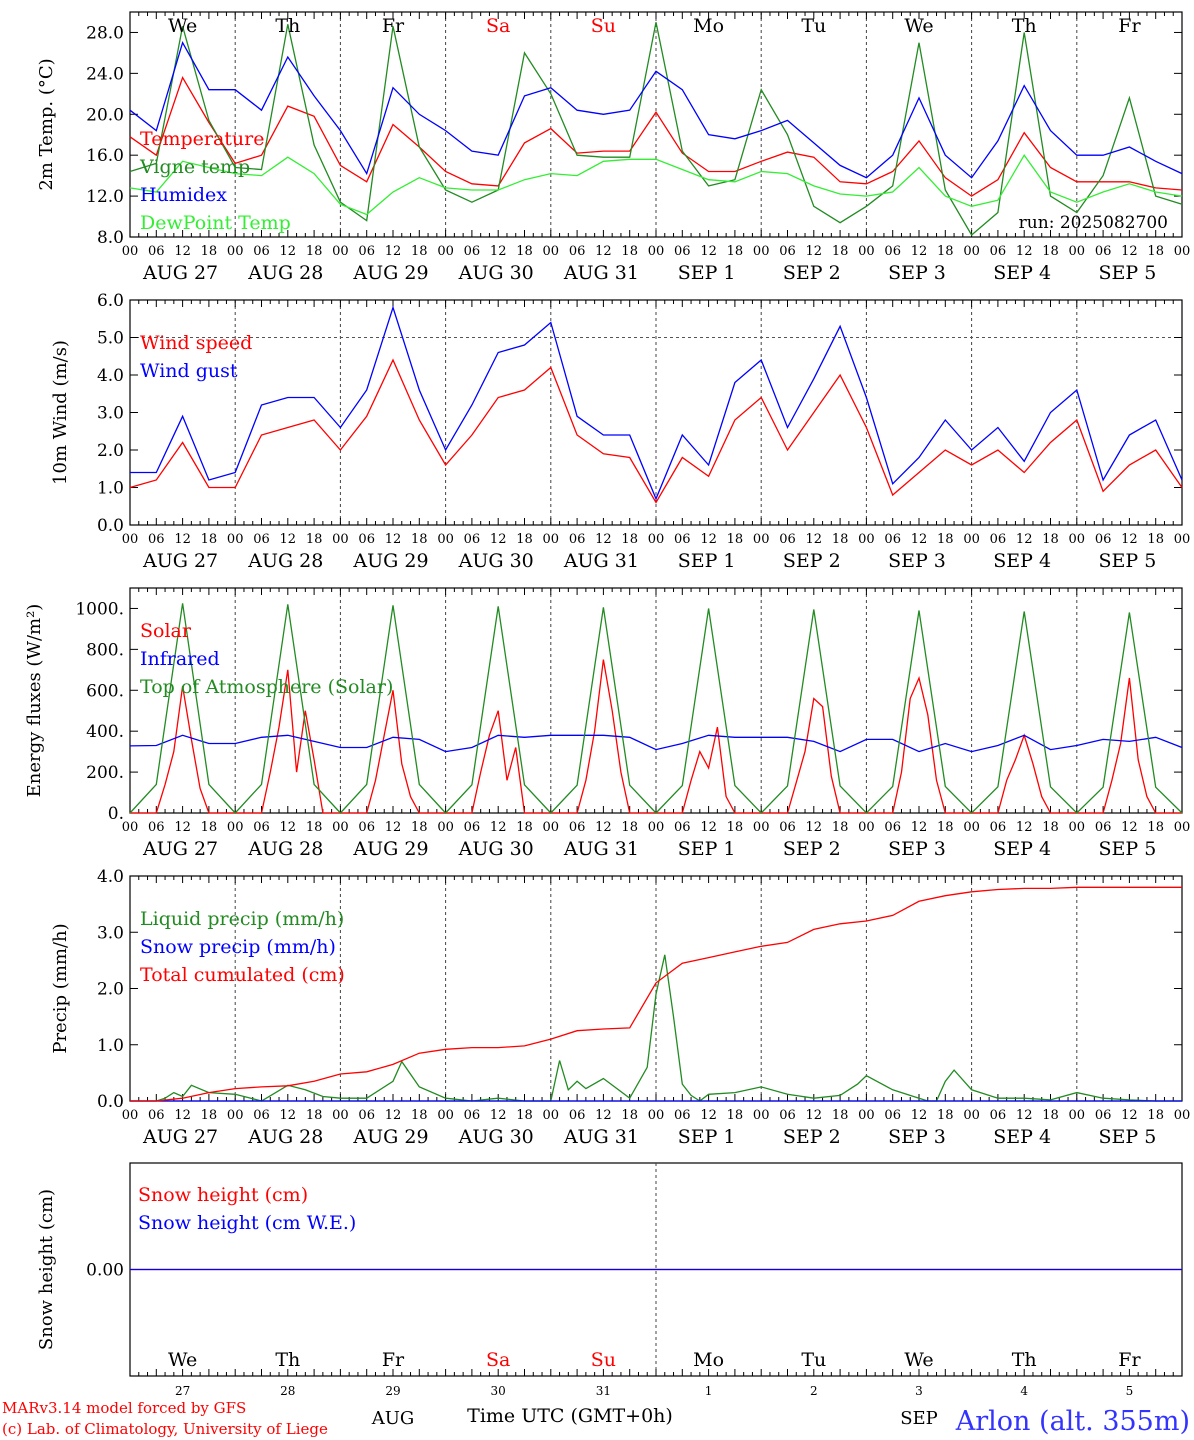 The width and height of the screenshot is (1194, 1440). What do you see at coordinates (196, 343) in the screenshot?
I see `legend-entry: Wind speed` at bounding box center [196, 343].